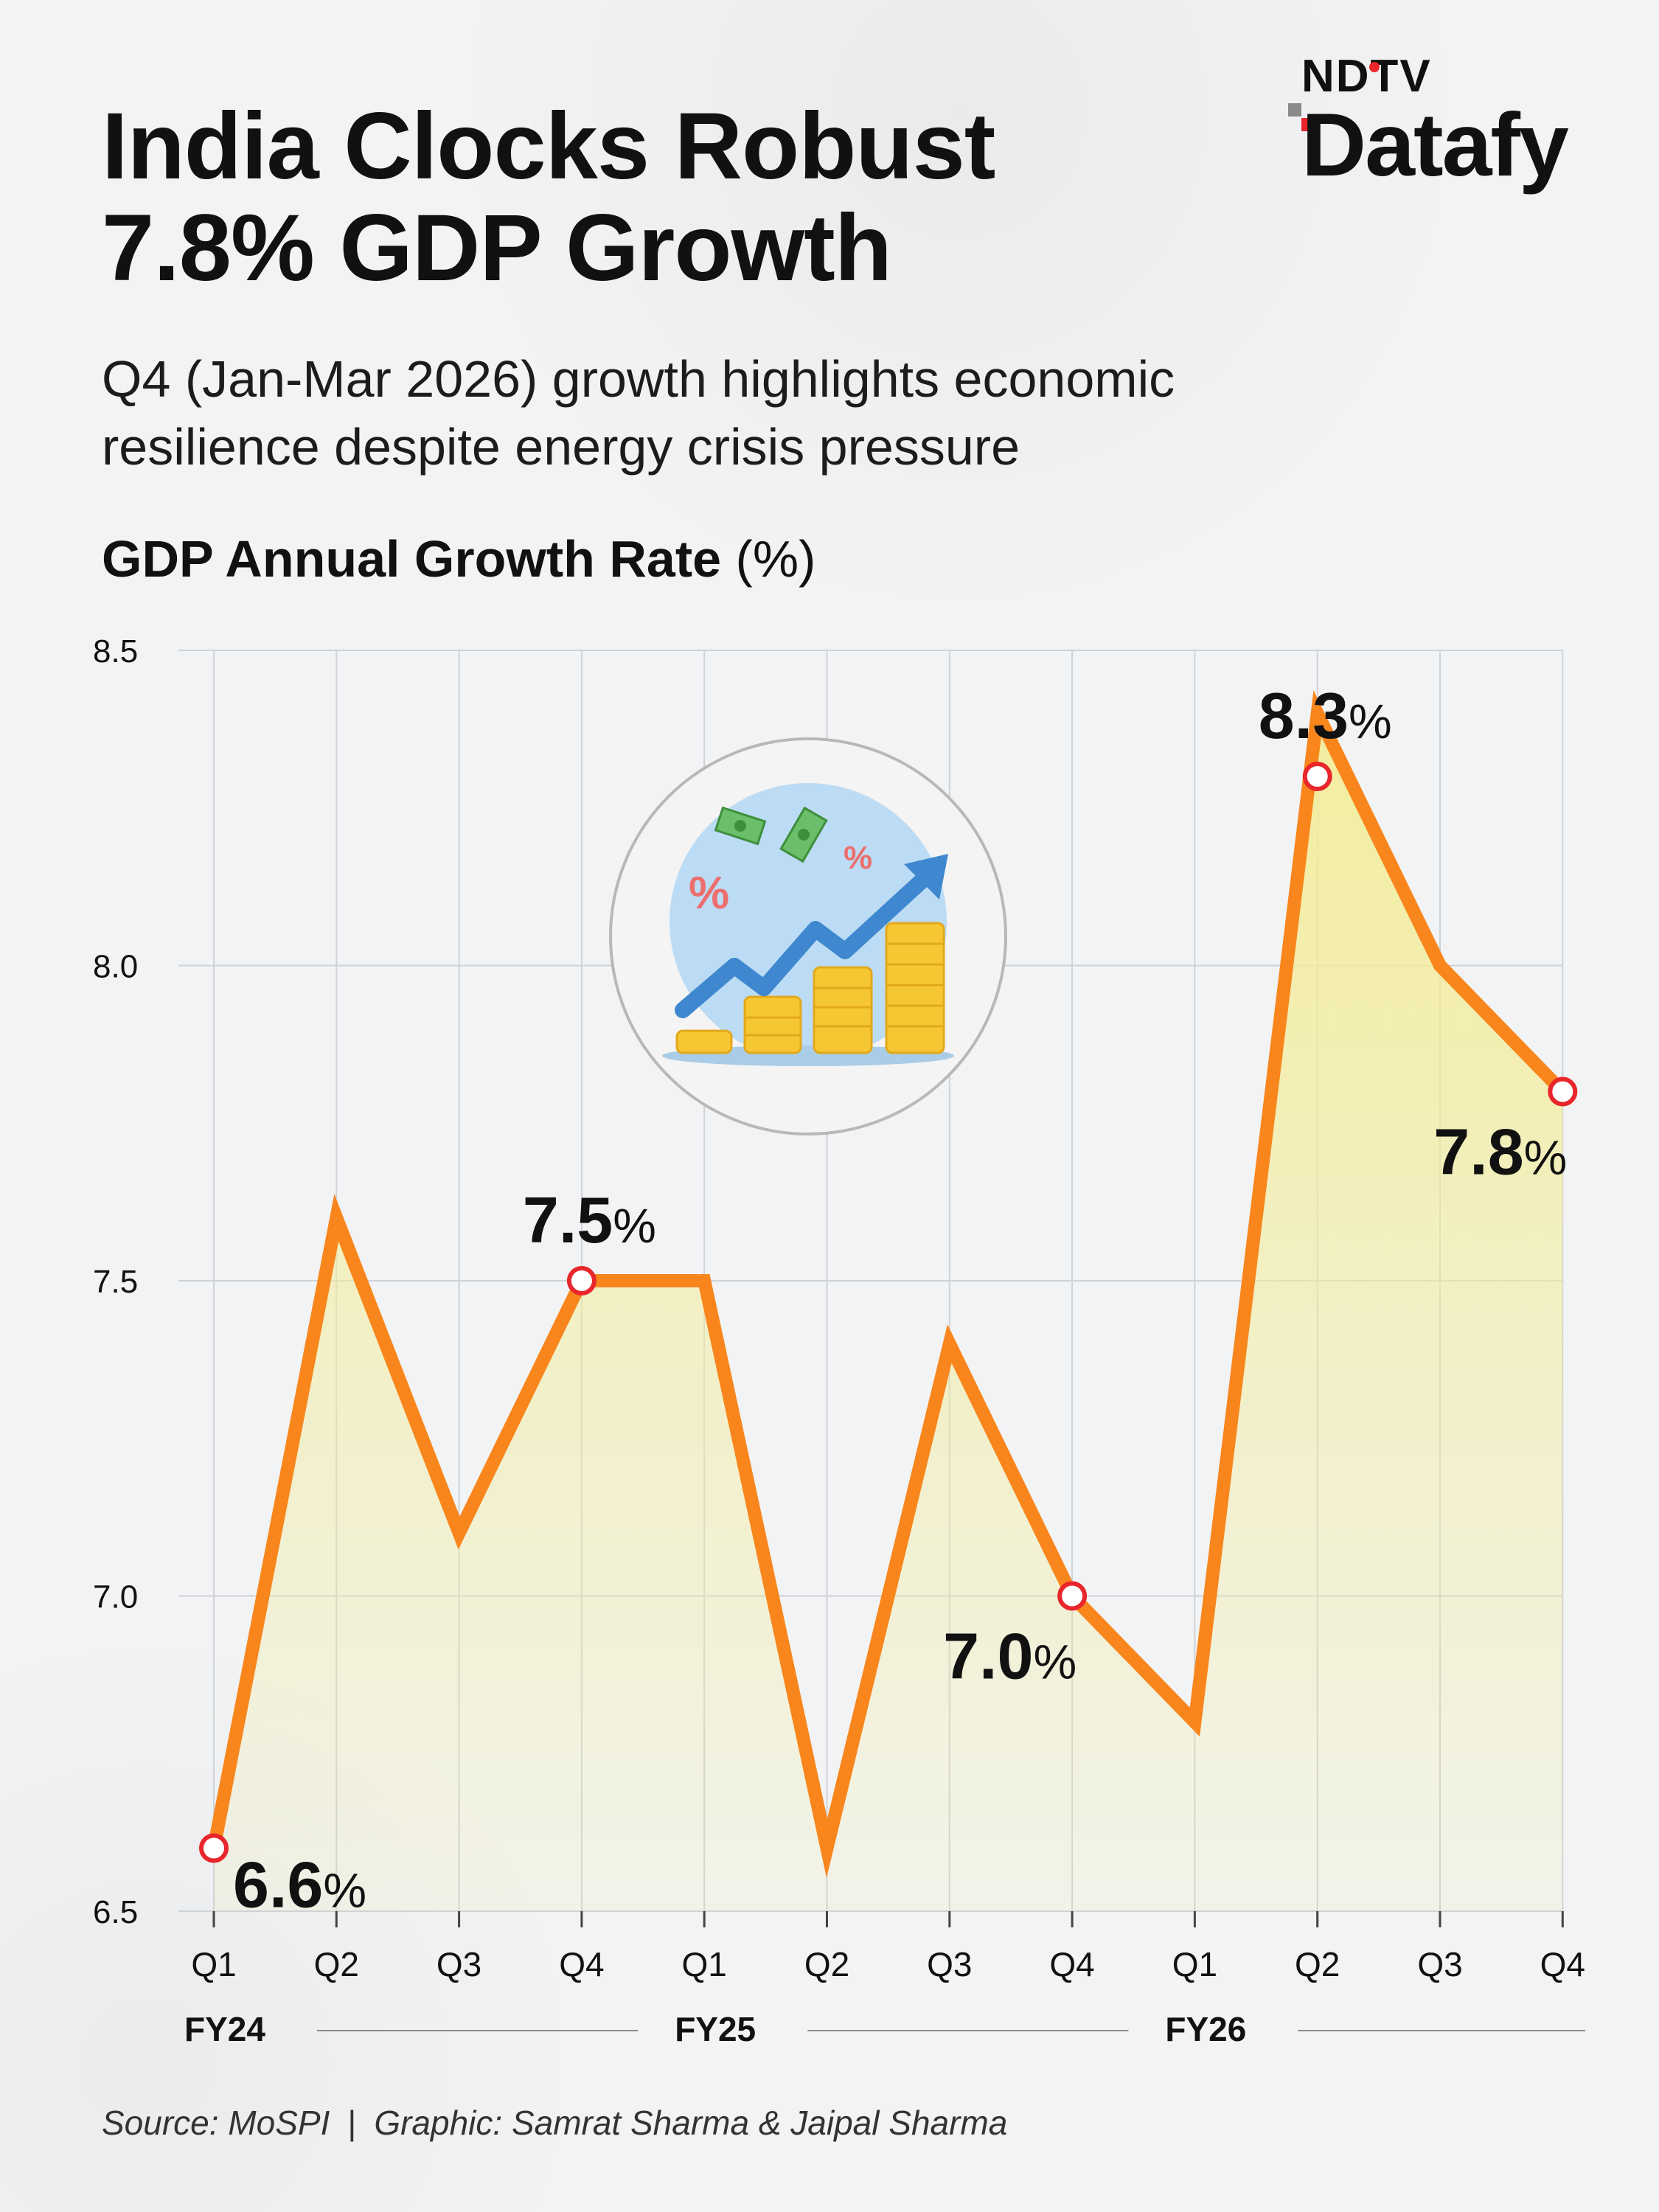 This screenshot has height=2212, width=1659. I want to click on y-tick-label: 7.5, so click(115, 1282).